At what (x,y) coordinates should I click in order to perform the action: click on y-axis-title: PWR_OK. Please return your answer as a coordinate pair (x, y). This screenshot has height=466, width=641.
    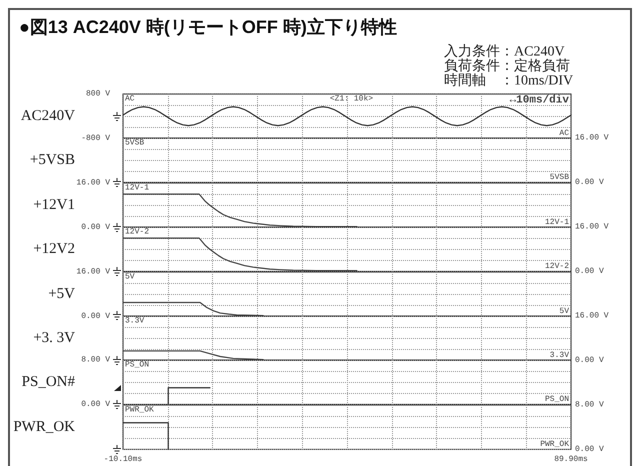
    Looking at the image, I should click on (44, 426).